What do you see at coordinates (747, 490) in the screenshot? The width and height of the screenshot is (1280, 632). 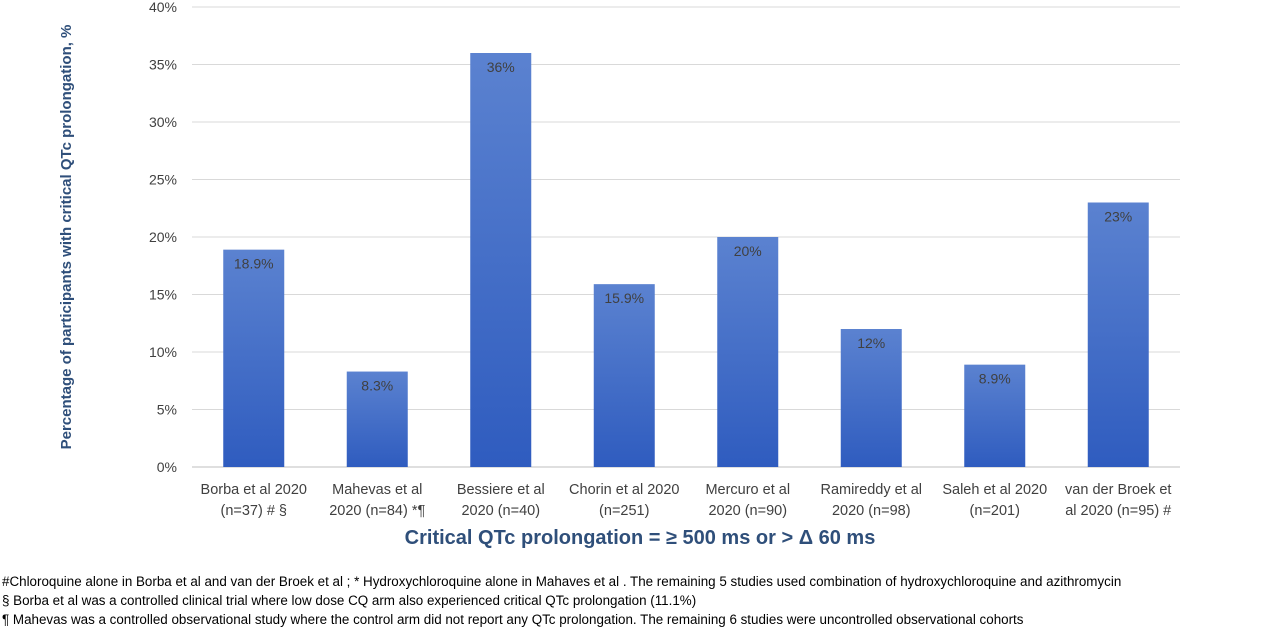 I see `category-label: Mercuro et al` at bounding box center [747, 490].